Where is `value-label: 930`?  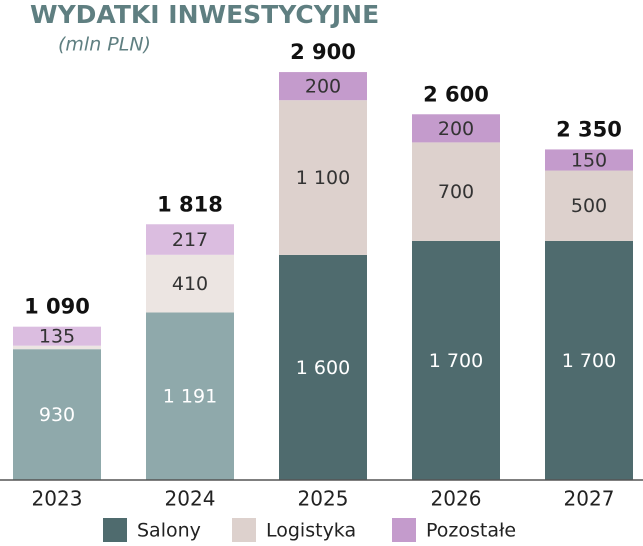 value-label: 930 is located at coordinates (57, 415).